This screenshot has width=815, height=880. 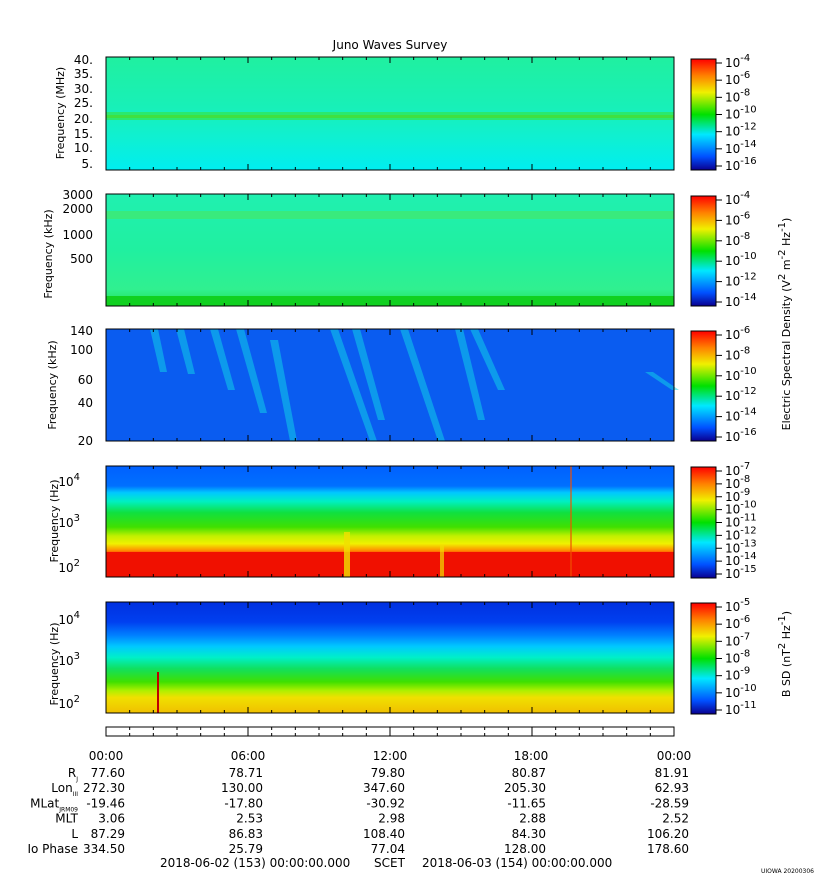 What do you see at coordinates (77, 615) in the screenshot?
I see `panel-5-ytick-exp: 4` at bounding box center [77, 615].